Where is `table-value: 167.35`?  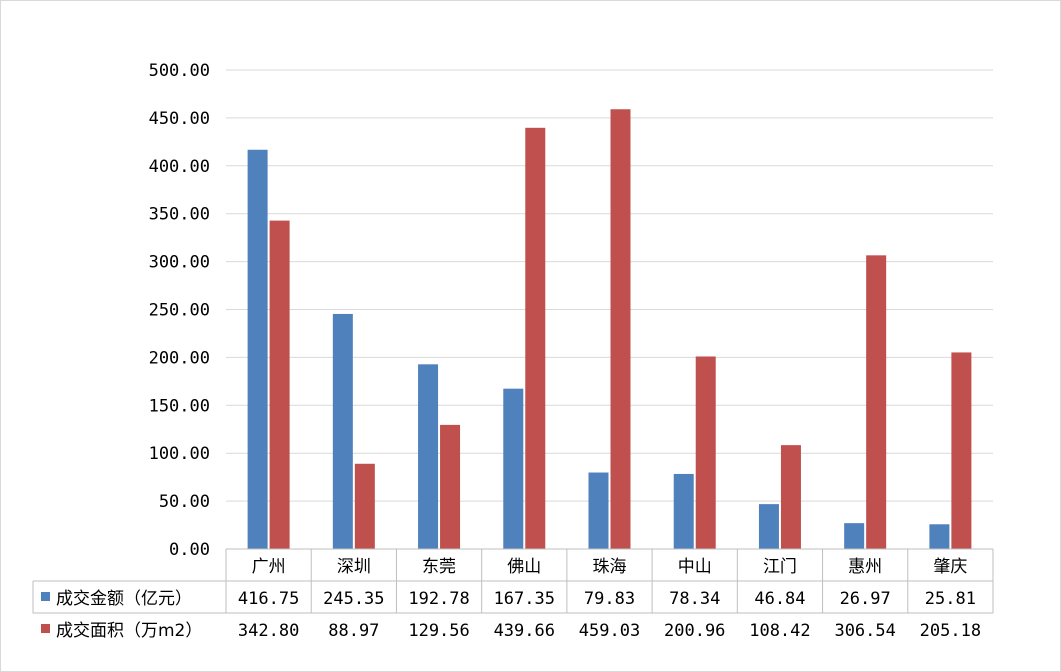 table-value: 167.35 is located at coordinates (524, 599).